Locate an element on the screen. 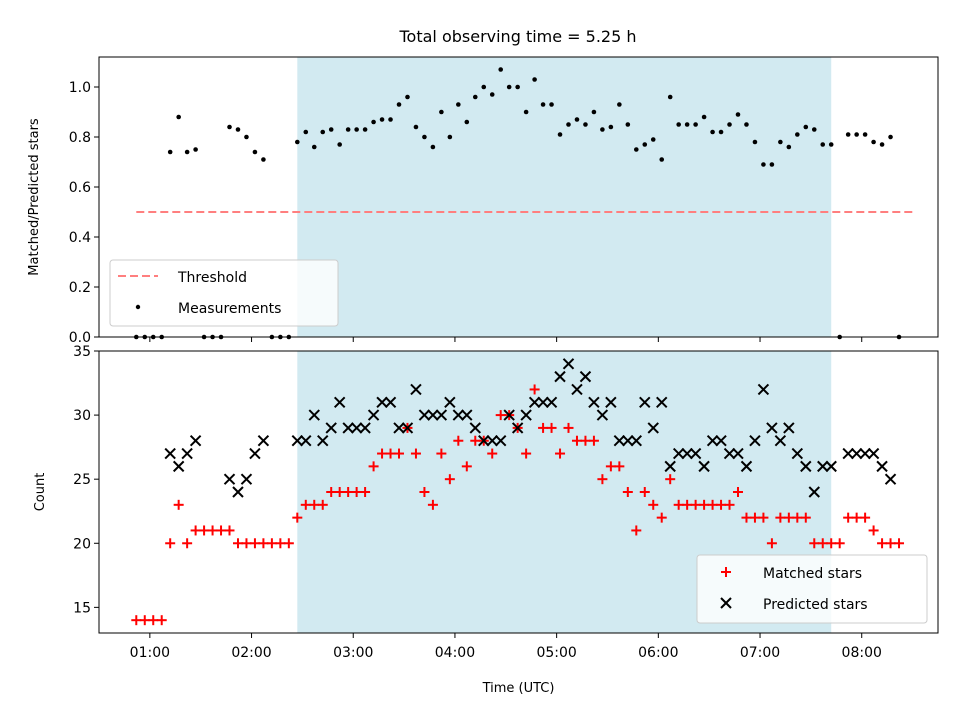 The height and width of the screenshot is (720, 960). legend-threshold-label: Threshold is located at coordinates (212, 278).